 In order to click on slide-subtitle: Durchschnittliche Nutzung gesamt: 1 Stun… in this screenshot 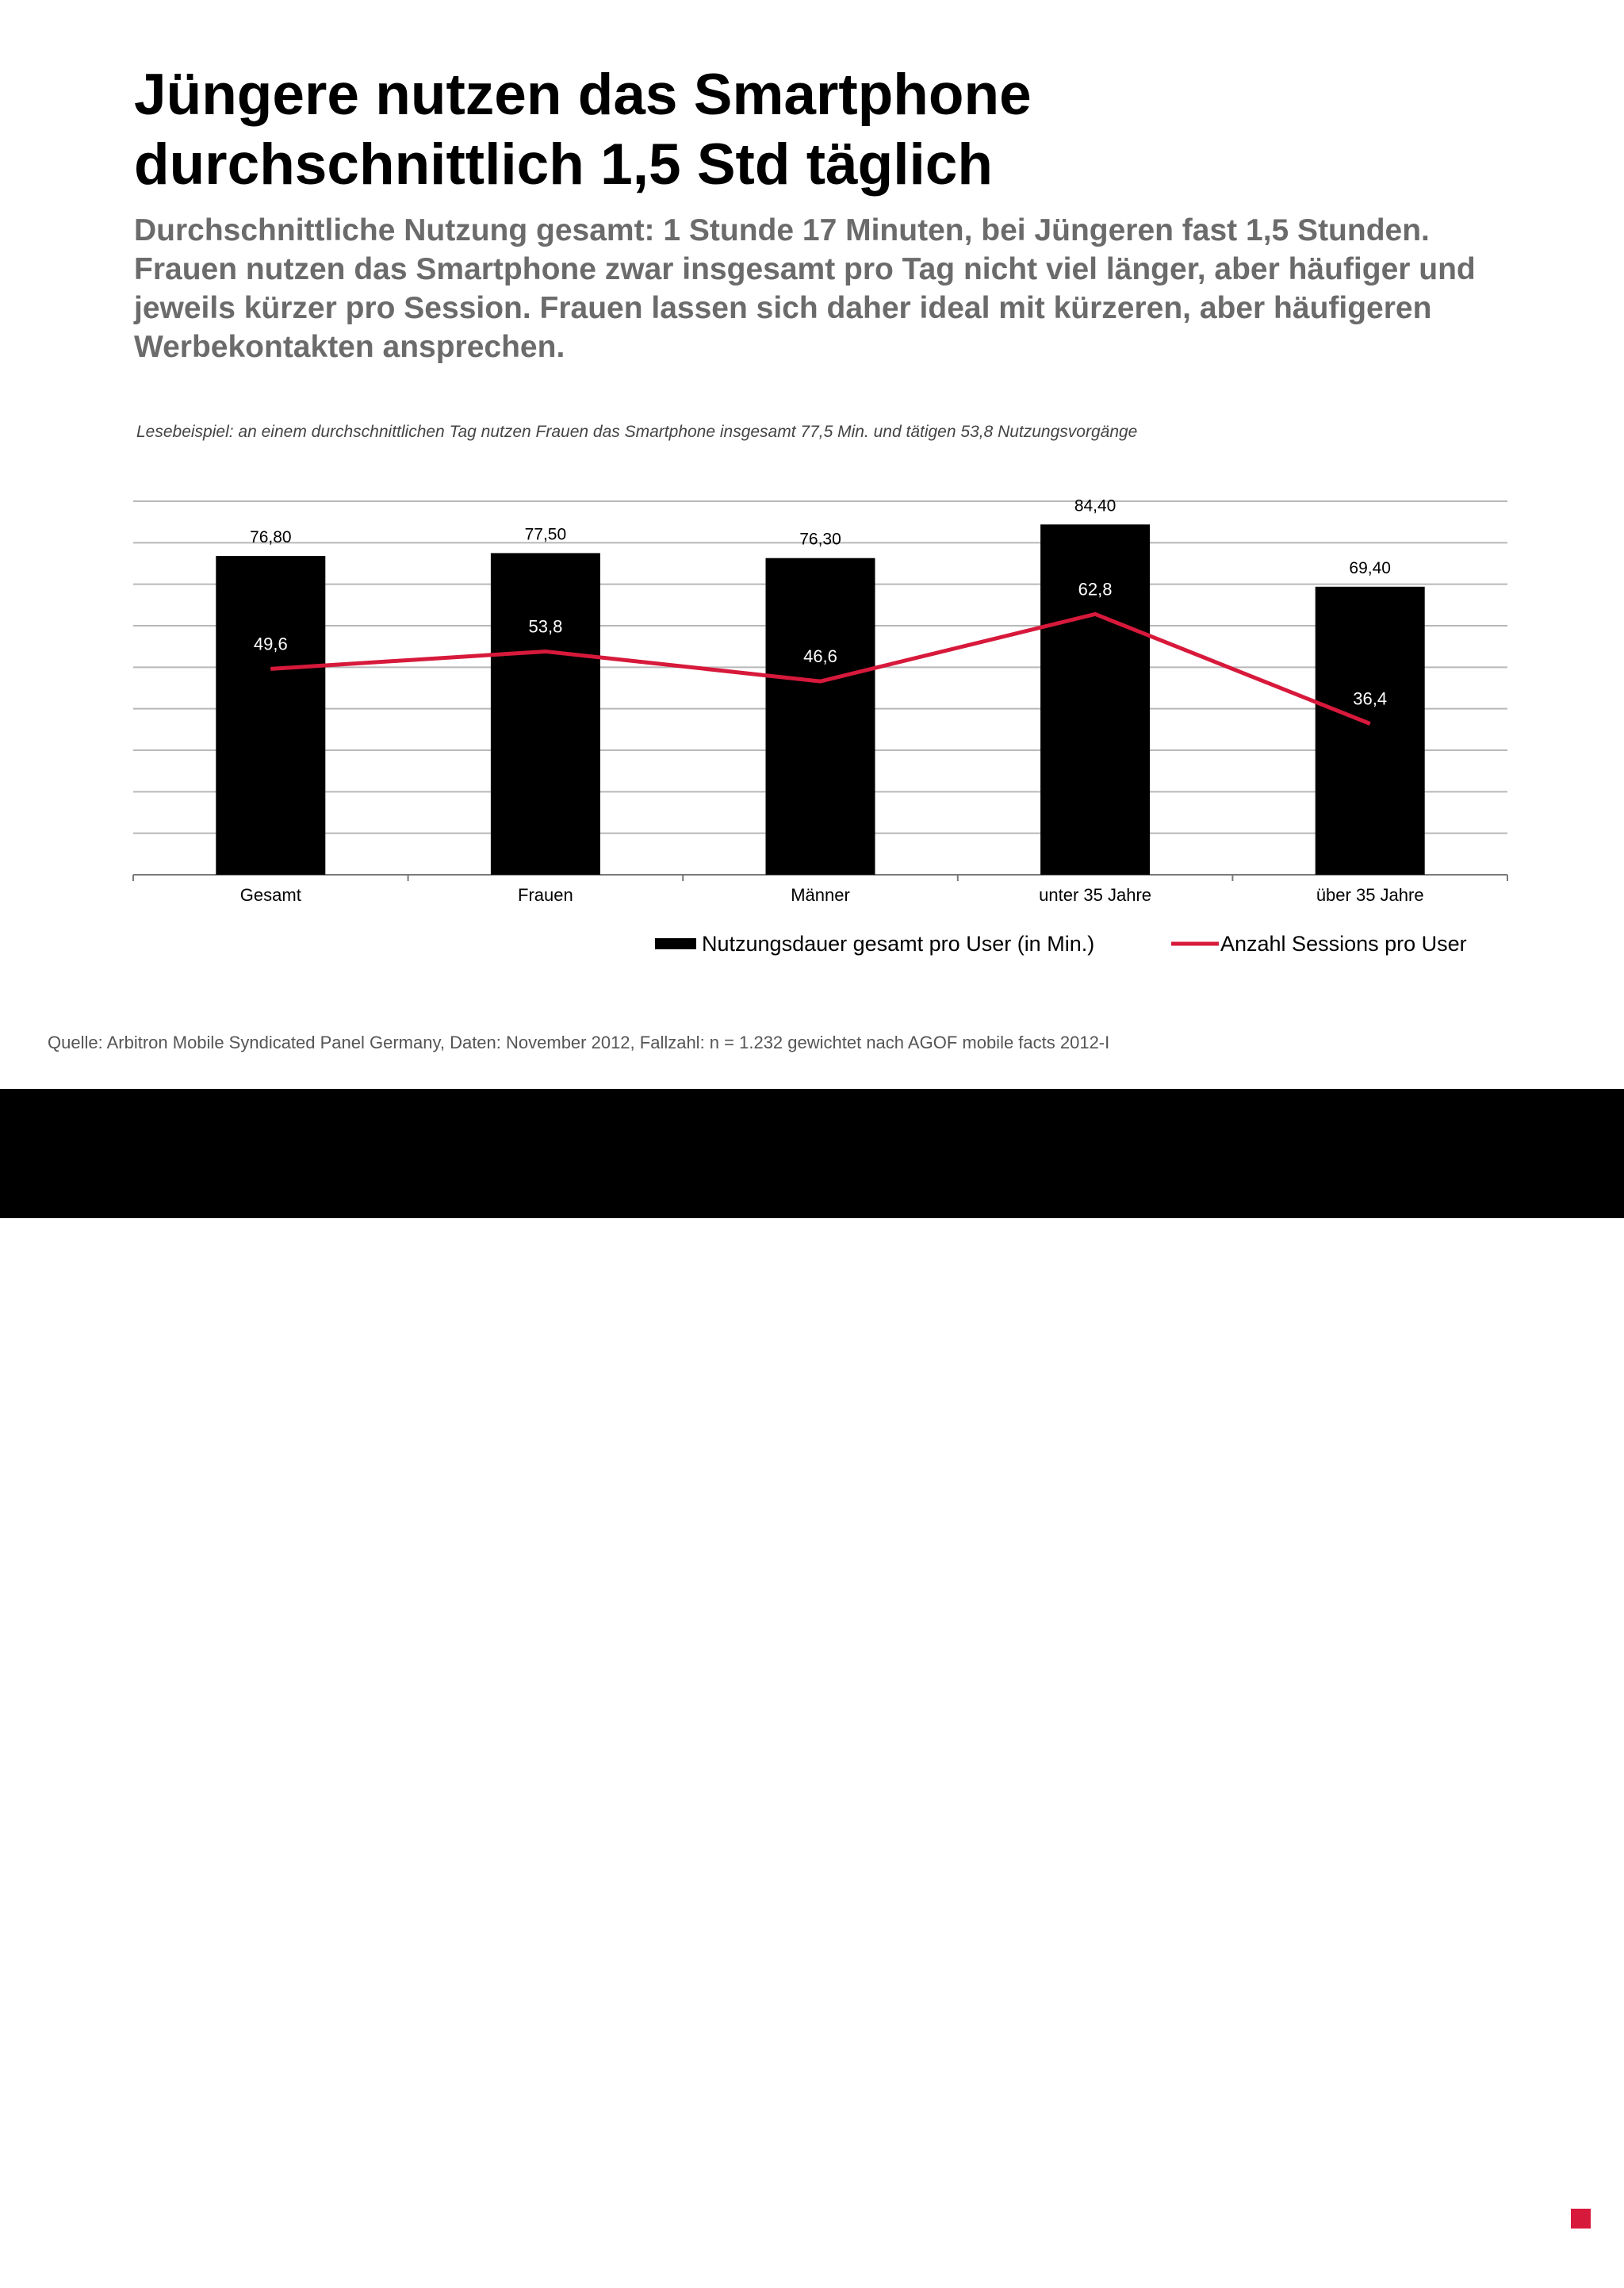, I will do `click(871, 288)`.